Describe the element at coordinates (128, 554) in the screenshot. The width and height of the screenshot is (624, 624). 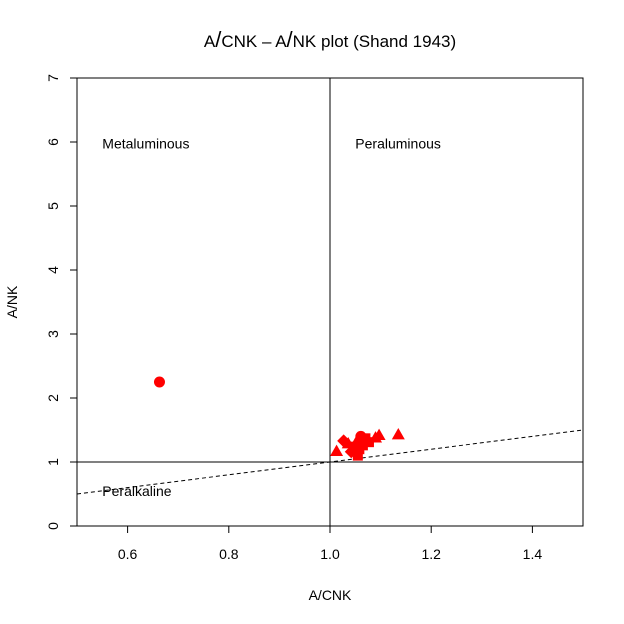
I see `x-tick-label: 0.6` at that location.